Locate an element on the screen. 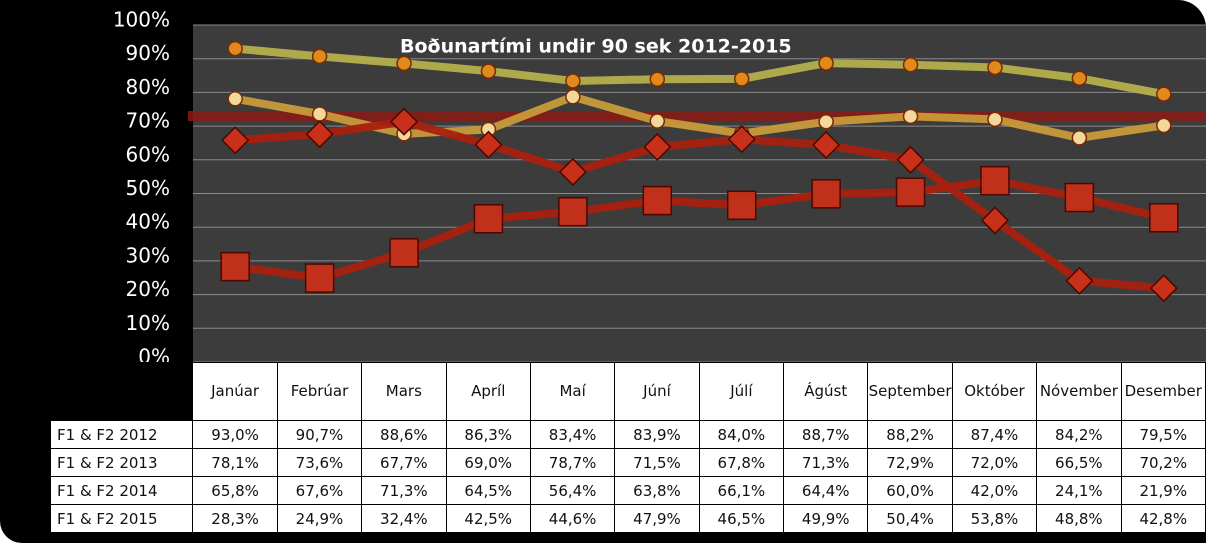  y-tick-label: 0% is located at coordinates (154, 354).